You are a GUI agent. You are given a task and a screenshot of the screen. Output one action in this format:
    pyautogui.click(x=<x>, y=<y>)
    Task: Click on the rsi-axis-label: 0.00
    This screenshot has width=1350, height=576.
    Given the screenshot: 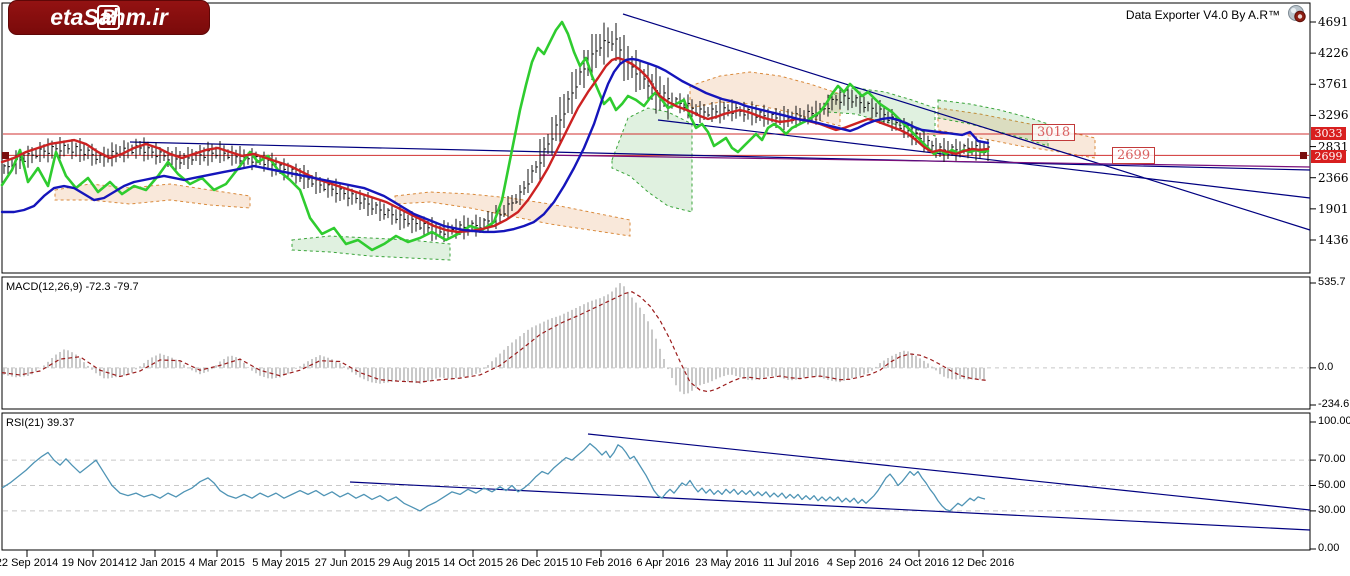 What is the action you would take?
    pyautogui.click(x=1329, y=548)
    